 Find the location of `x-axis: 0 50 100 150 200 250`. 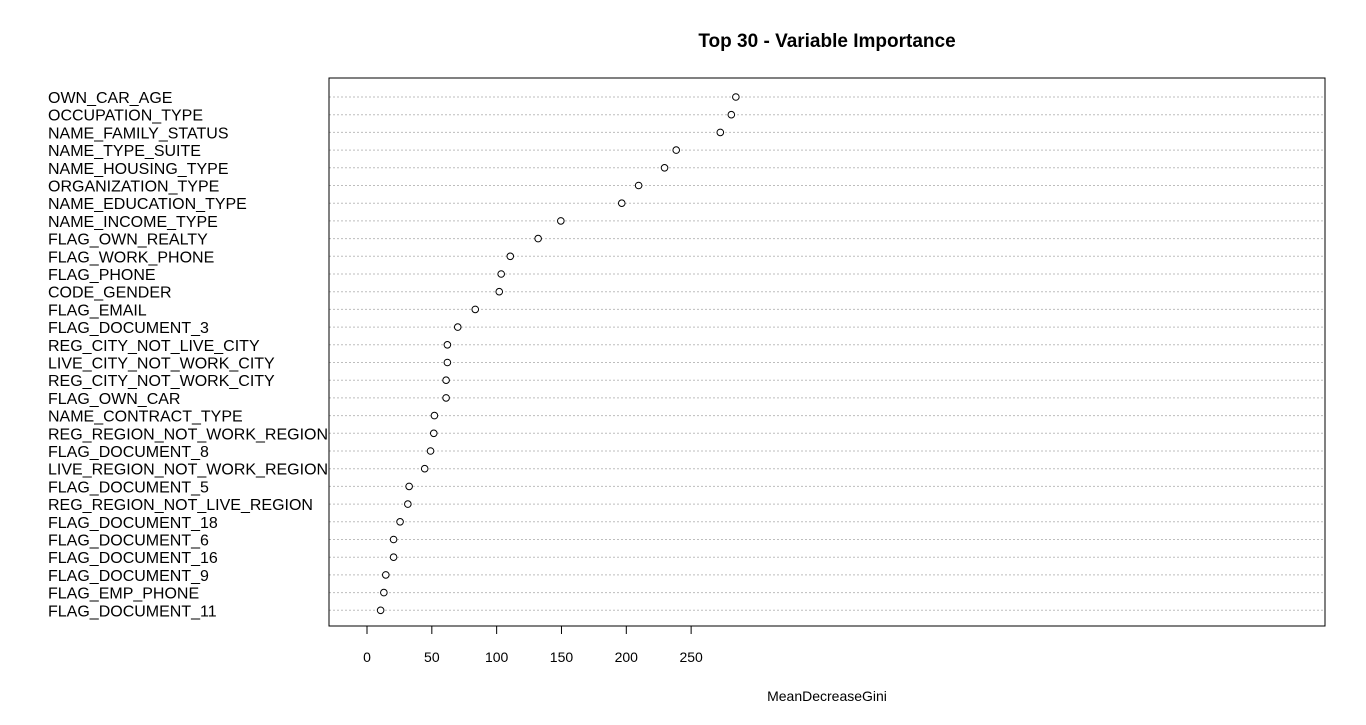

x-axis: 0 50 100 150 200 250 is located at coordinates (533, 645).